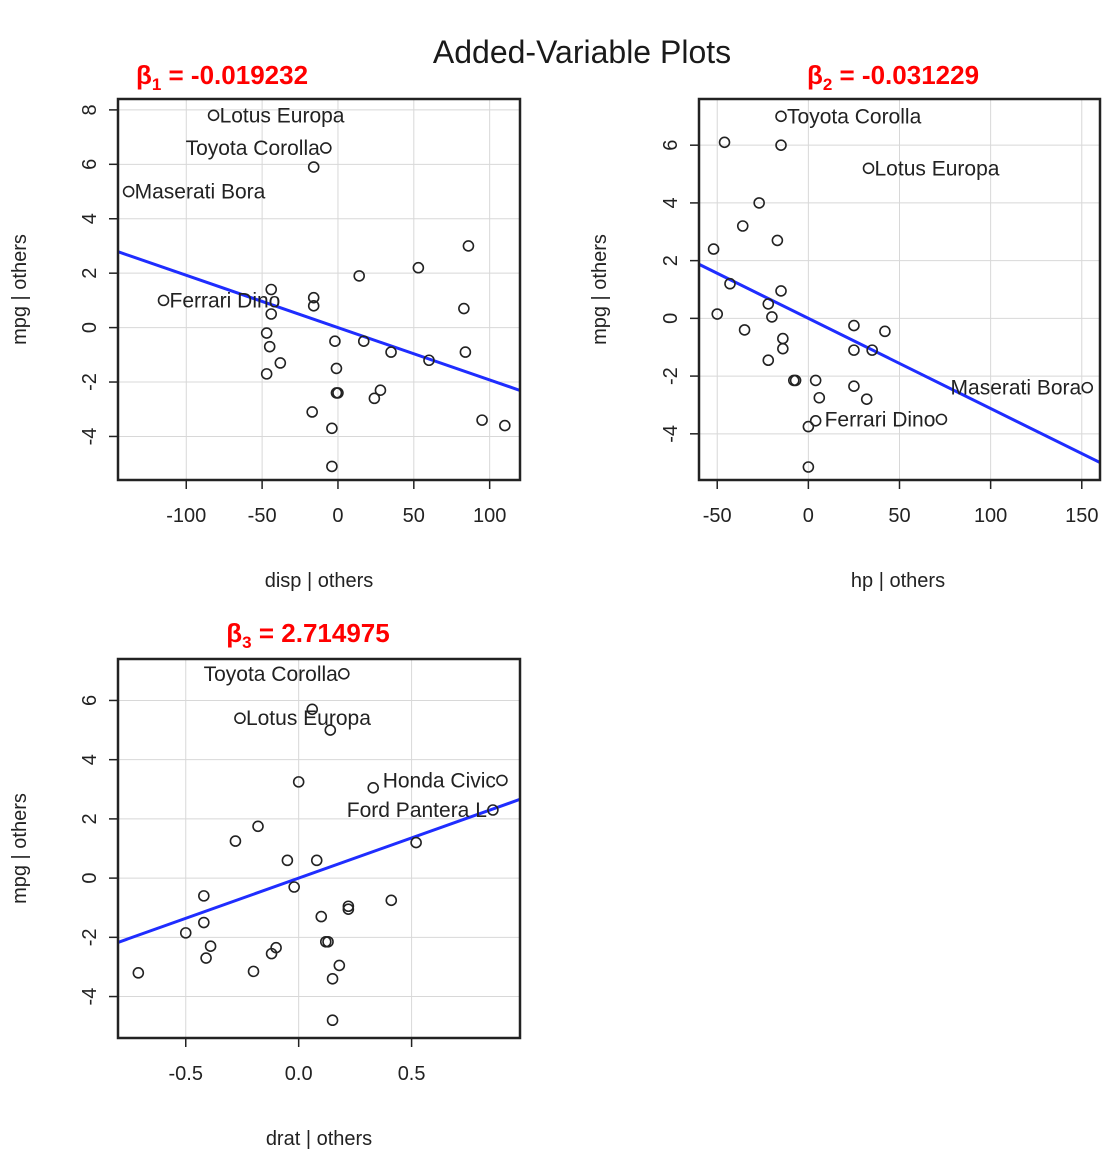 Image resolution: width=1119 pixels, height=1171 pixels. Describe the element at coordinates (90, 109) in the screenshot. I see `y-tick-label: 8` at that location.